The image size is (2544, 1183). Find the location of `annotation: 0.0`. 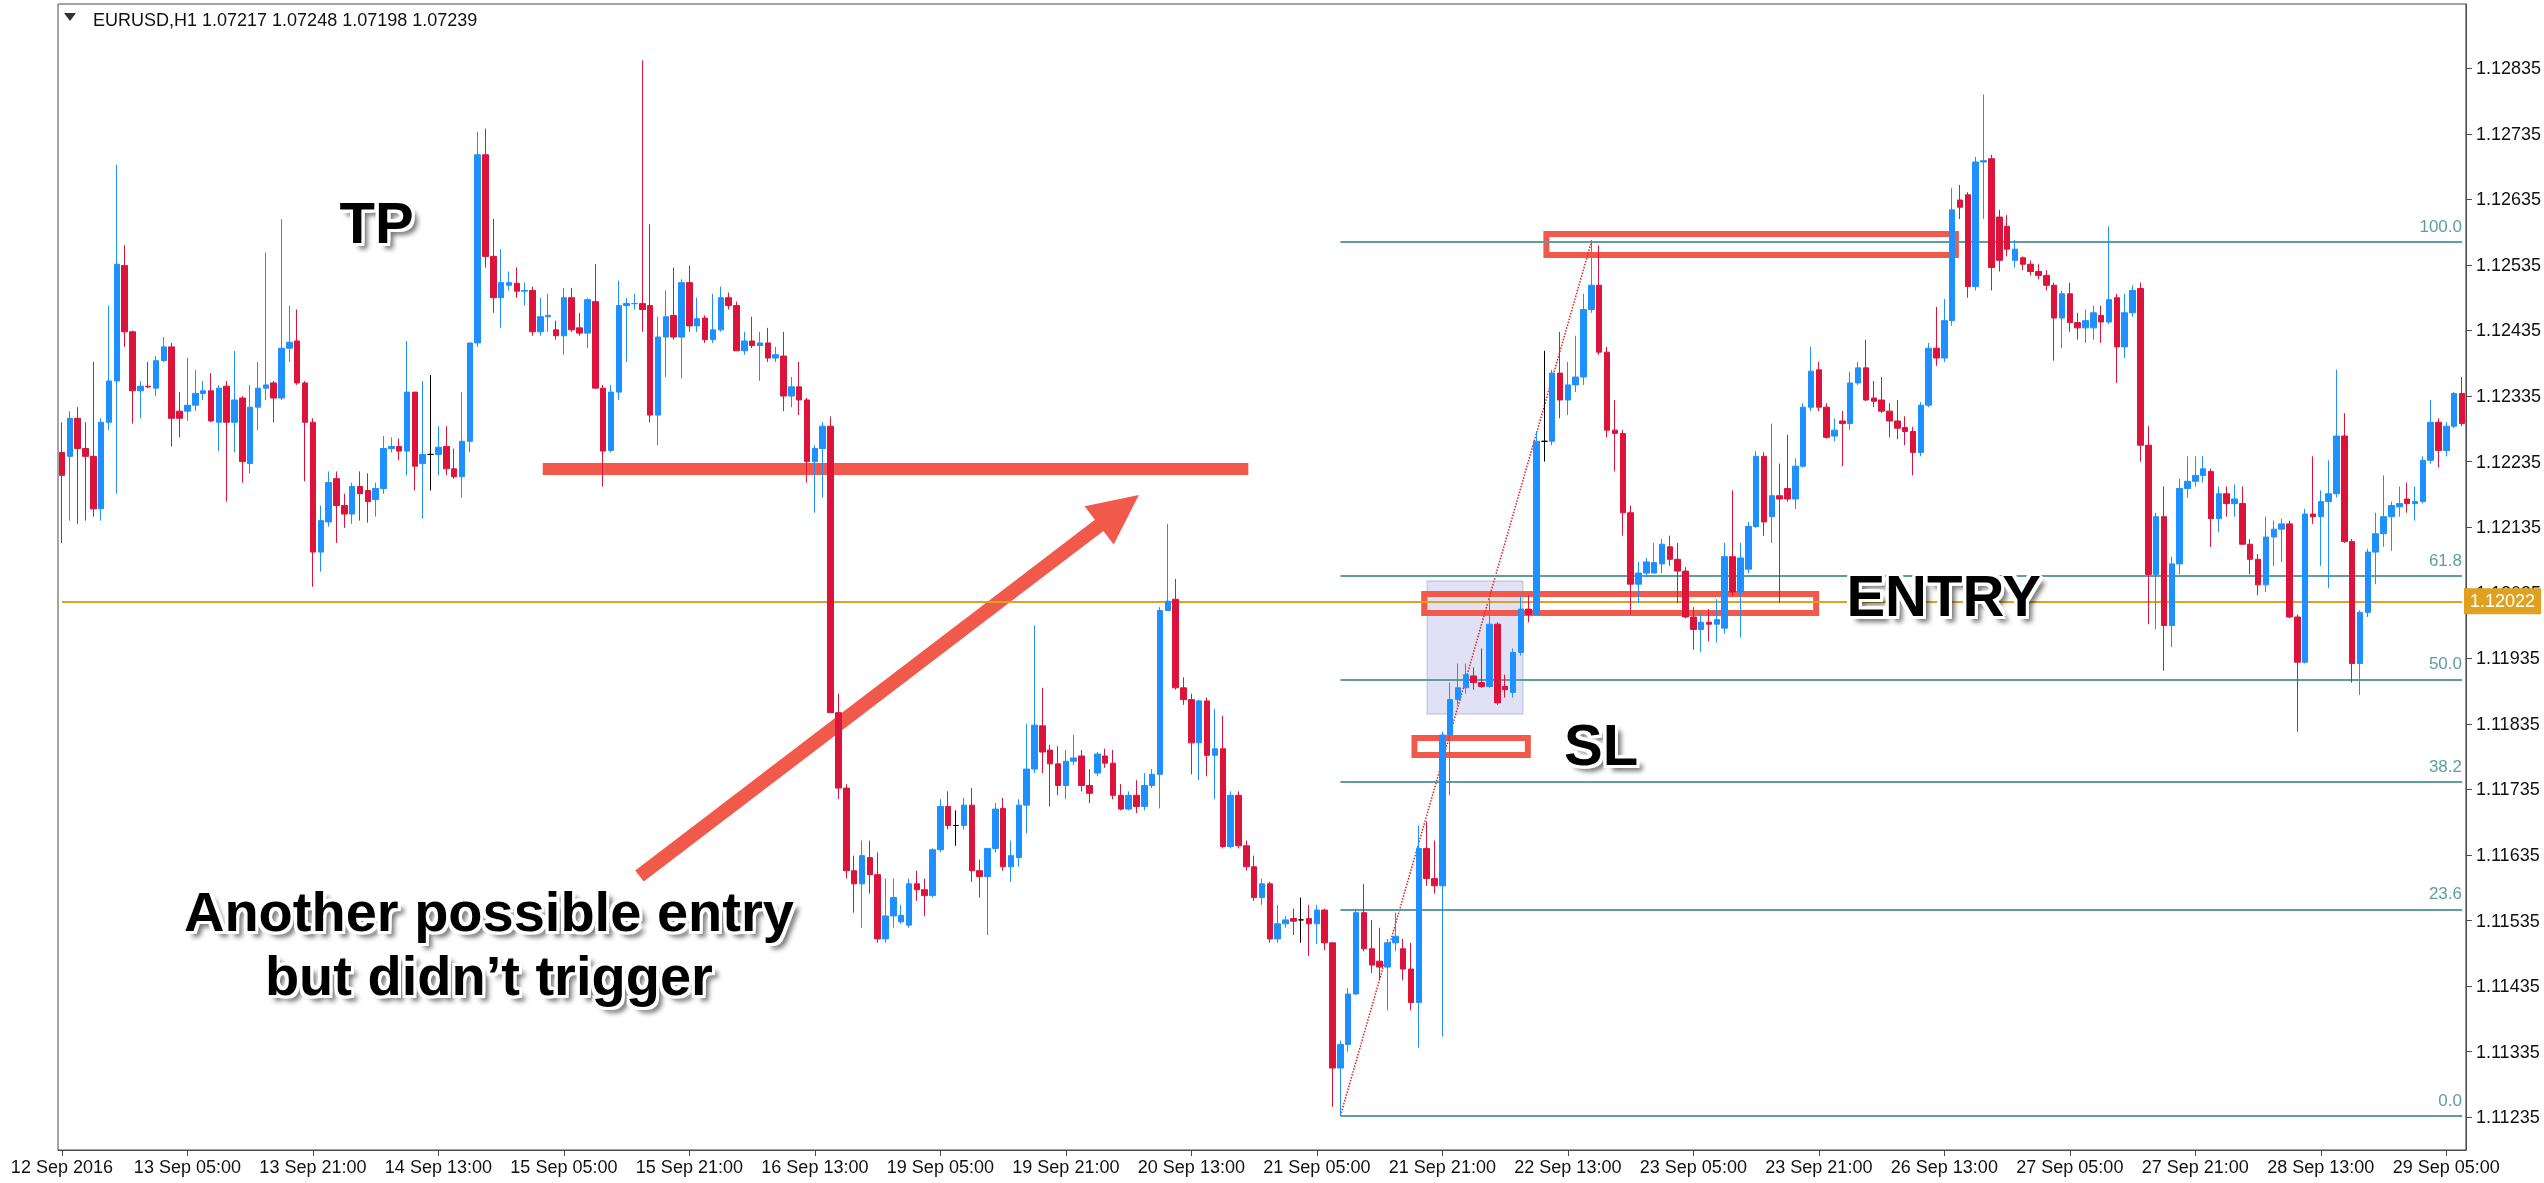

annotation: 0.0 is located at coordinates (2450, 1100).